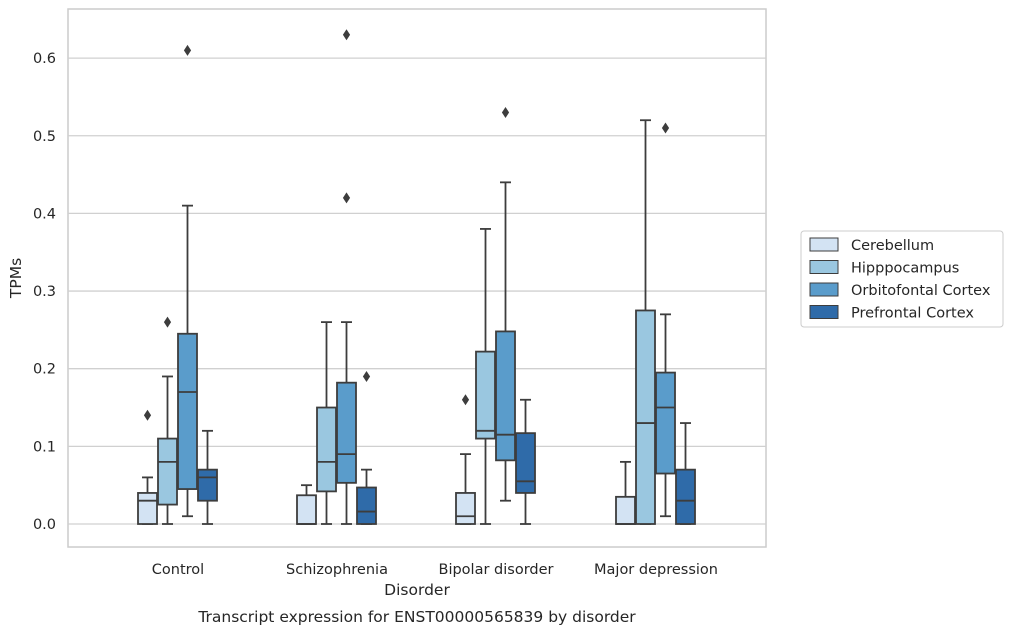 This screenshot has height=638, width=1014. What do you see at coordinates (16, 278) in the screenshot?
I see `y-axis-title: TPMs` at bounding box center [16, 278].